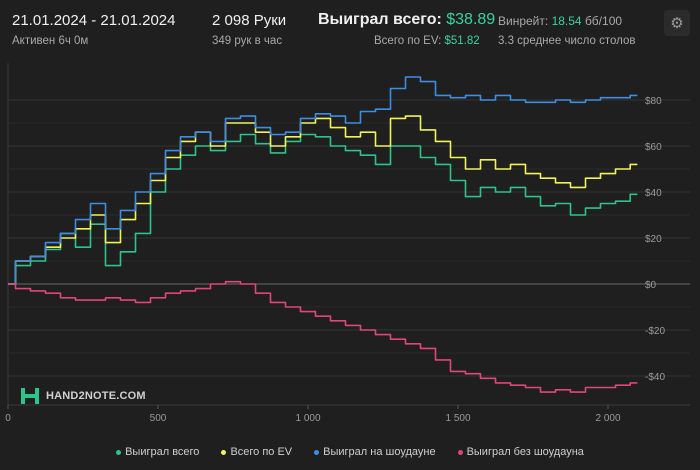 Image resolution: width=700 pixels, height=470 pixels. I want to click on x-tick-label: 1 000, so click(307, 418).